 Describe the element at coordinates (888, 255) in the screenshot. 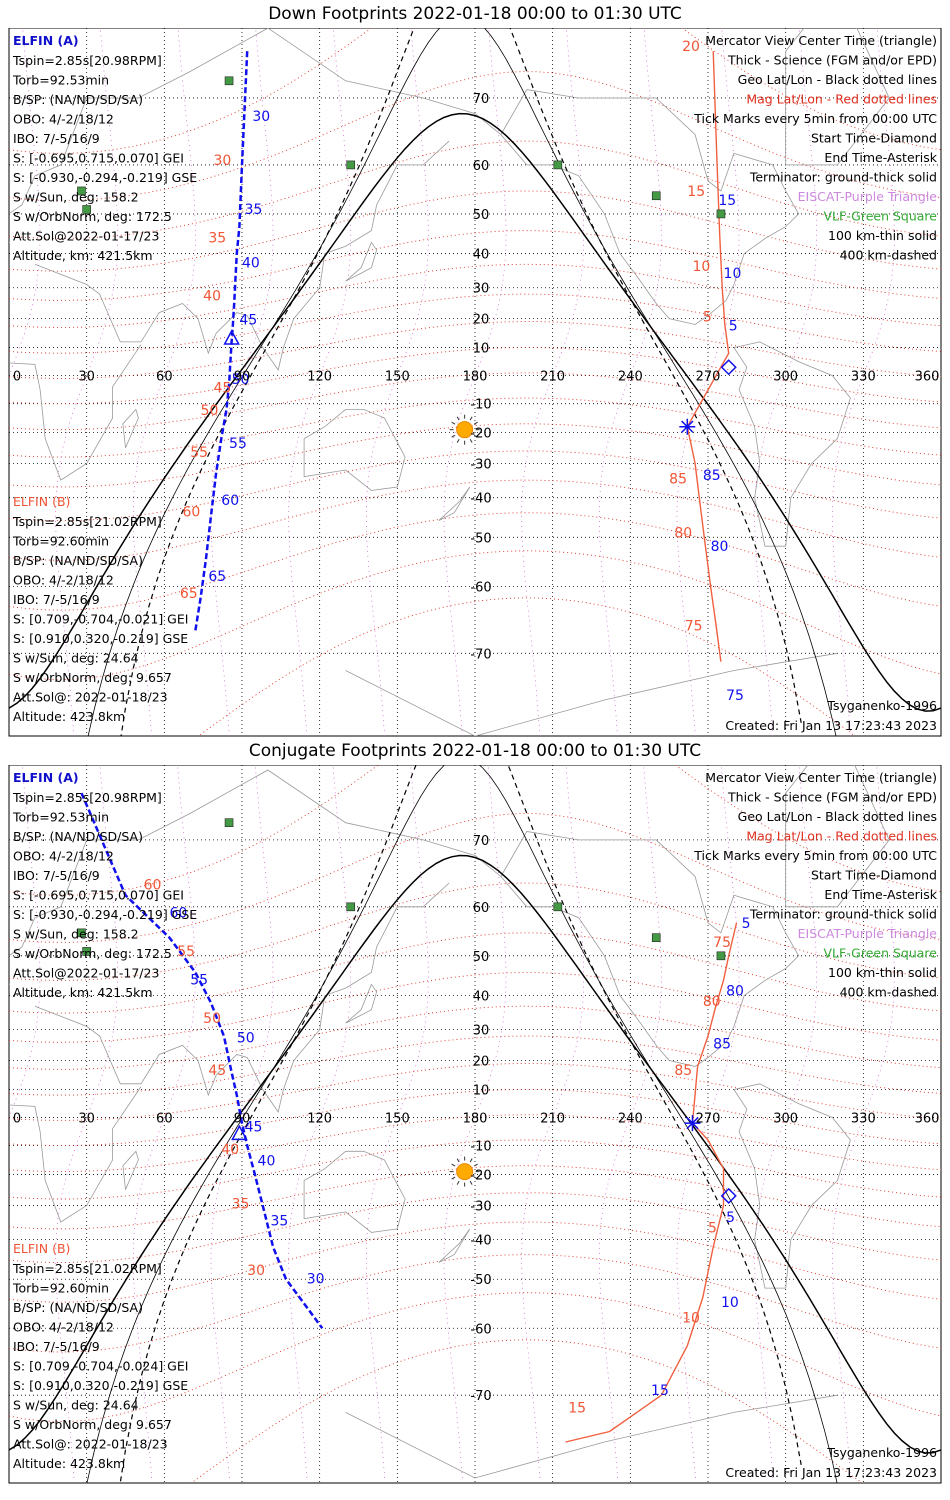

I see `legend-entry: 400 km-dashed` at that location.